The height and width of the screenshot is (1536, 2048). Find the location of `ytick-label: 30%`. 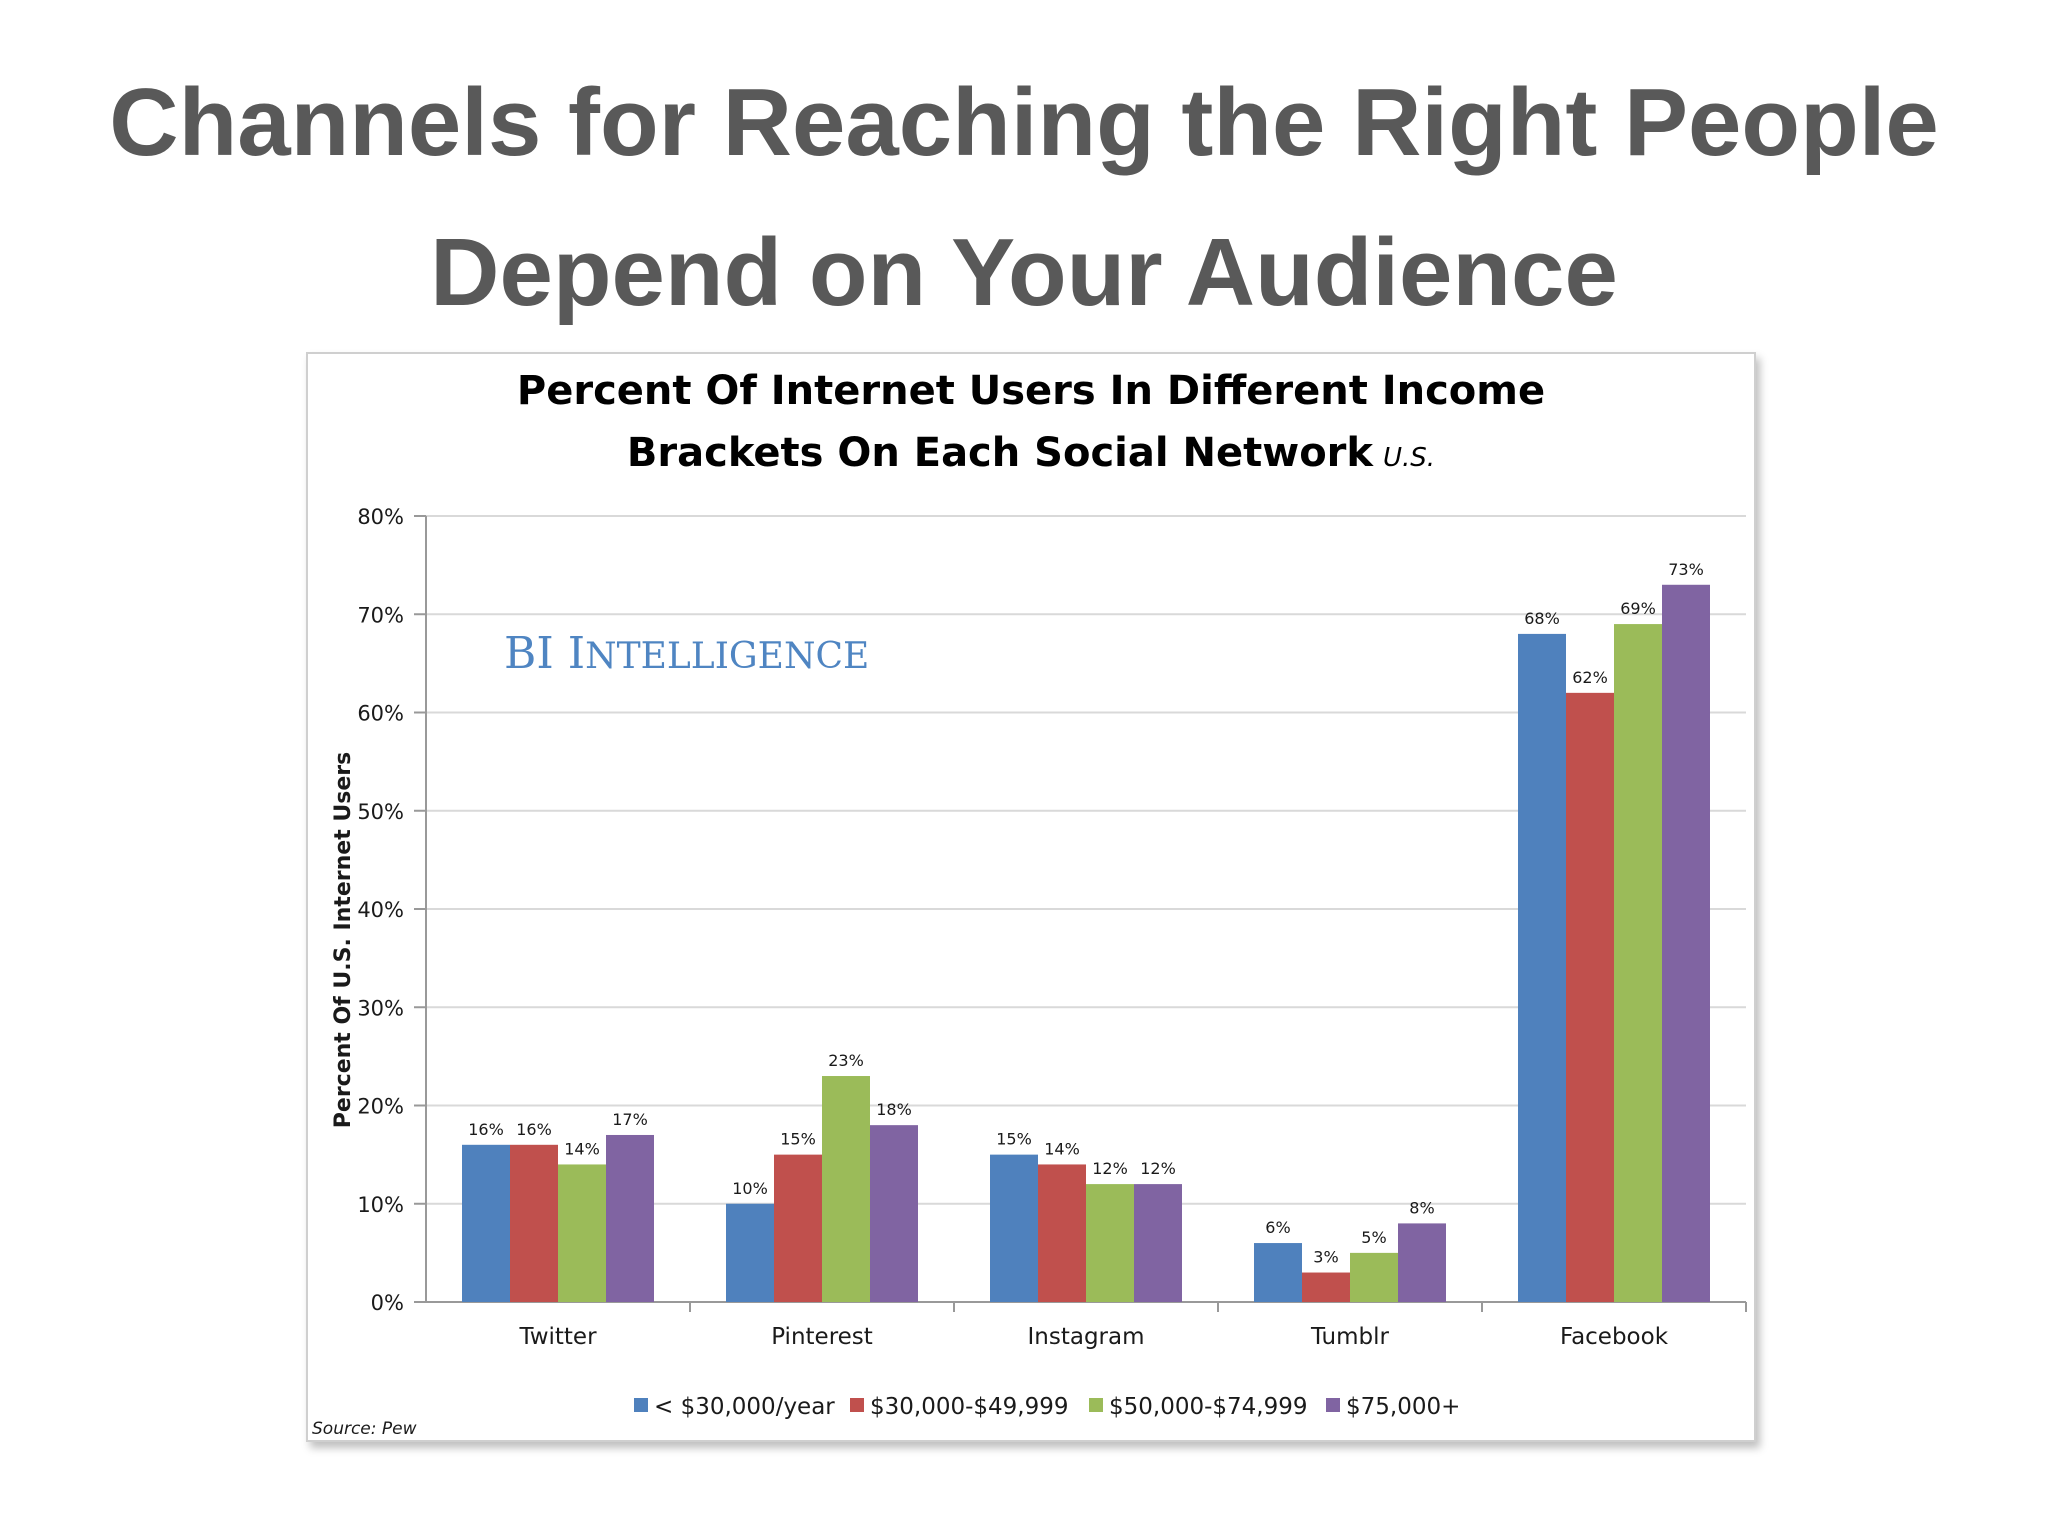

ytick-label: 30% is located at coordinates (380, 1008).